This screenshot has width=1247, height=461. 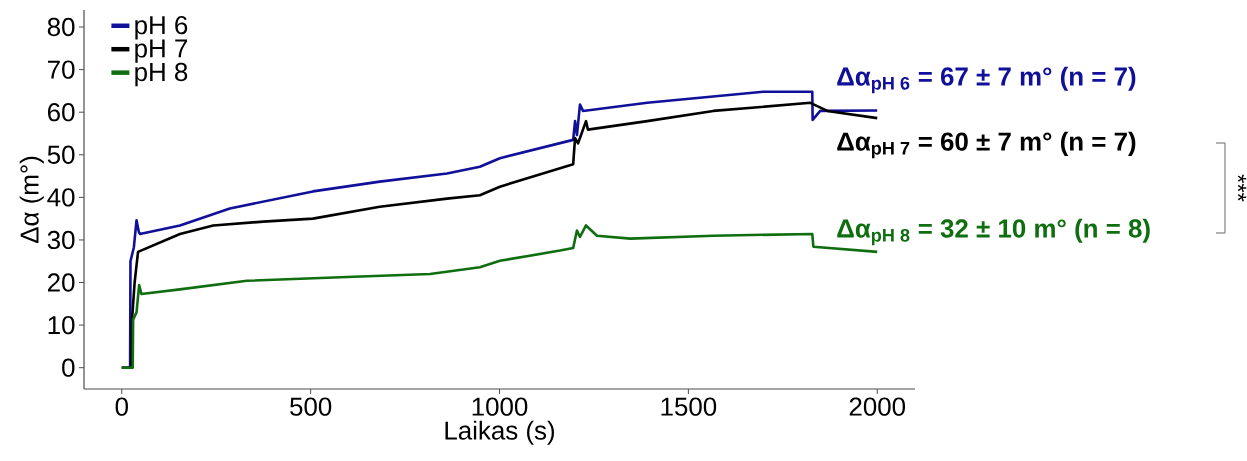 I want to click on y-tick-label: 10, so click(x=61, y=325).